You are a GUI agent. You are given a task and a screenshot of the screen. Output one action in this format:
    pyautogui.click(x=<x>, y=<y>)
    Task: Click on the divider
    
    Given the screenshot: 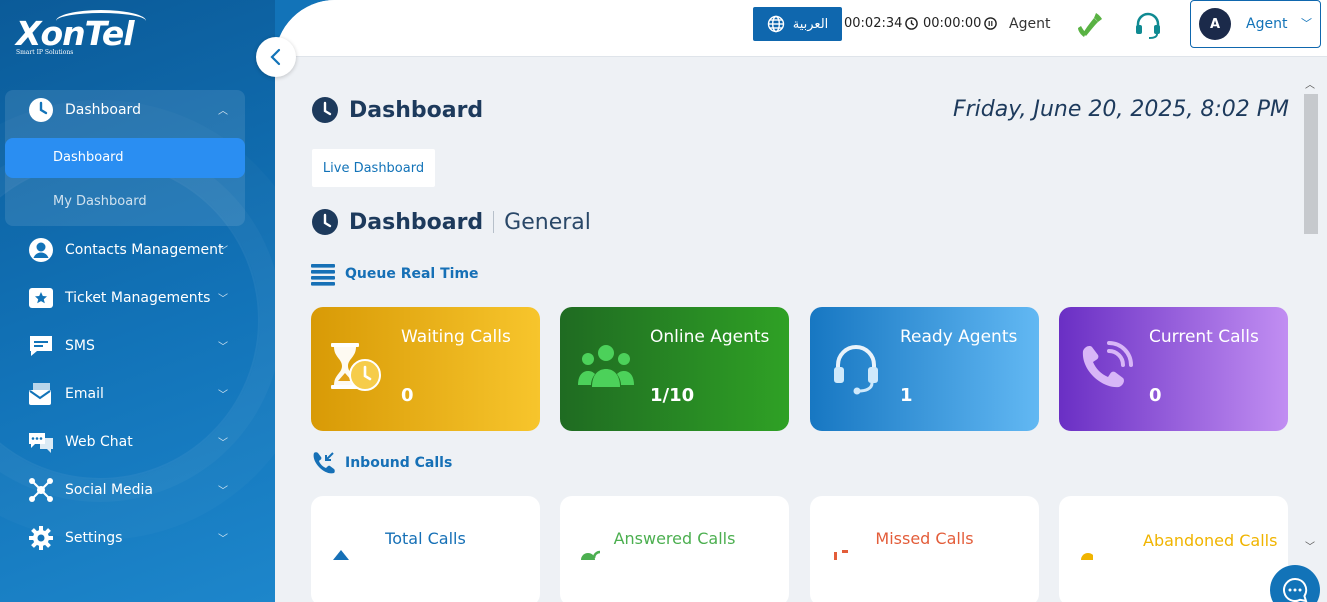 What is the action you would take?
    pyautogui.click(x=494, y=222)
    